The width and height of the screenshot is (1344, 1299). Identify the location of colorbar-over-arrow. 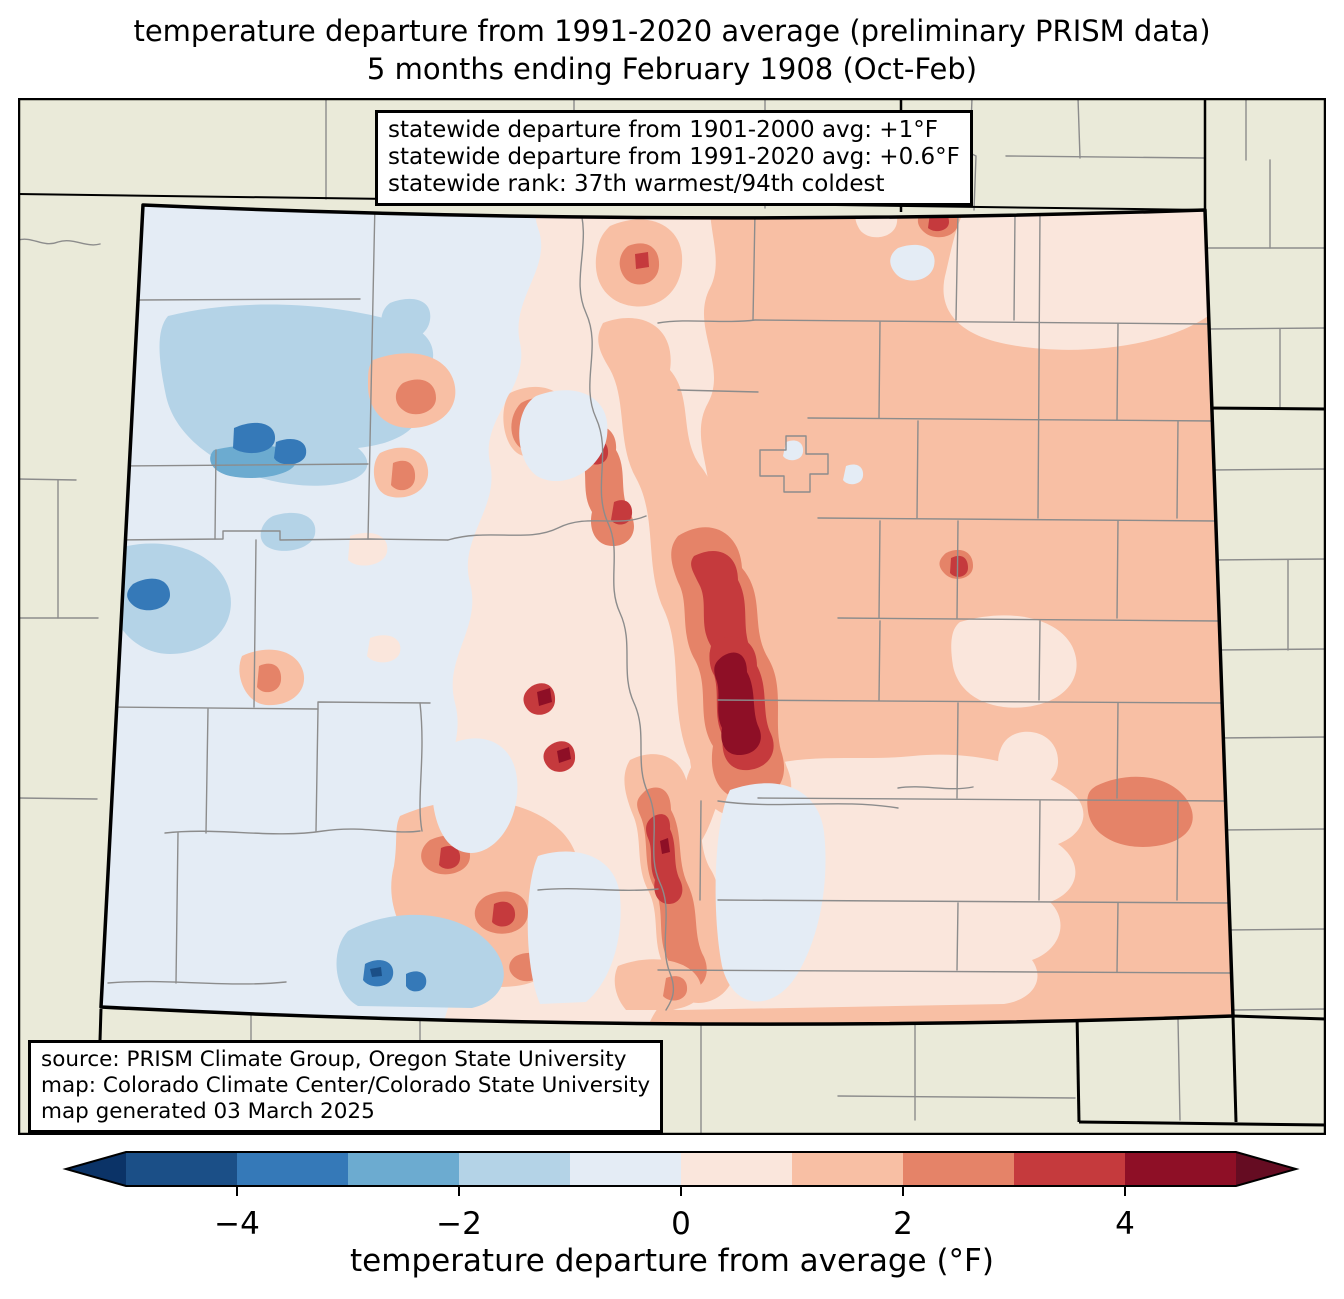
(1266, 1169).